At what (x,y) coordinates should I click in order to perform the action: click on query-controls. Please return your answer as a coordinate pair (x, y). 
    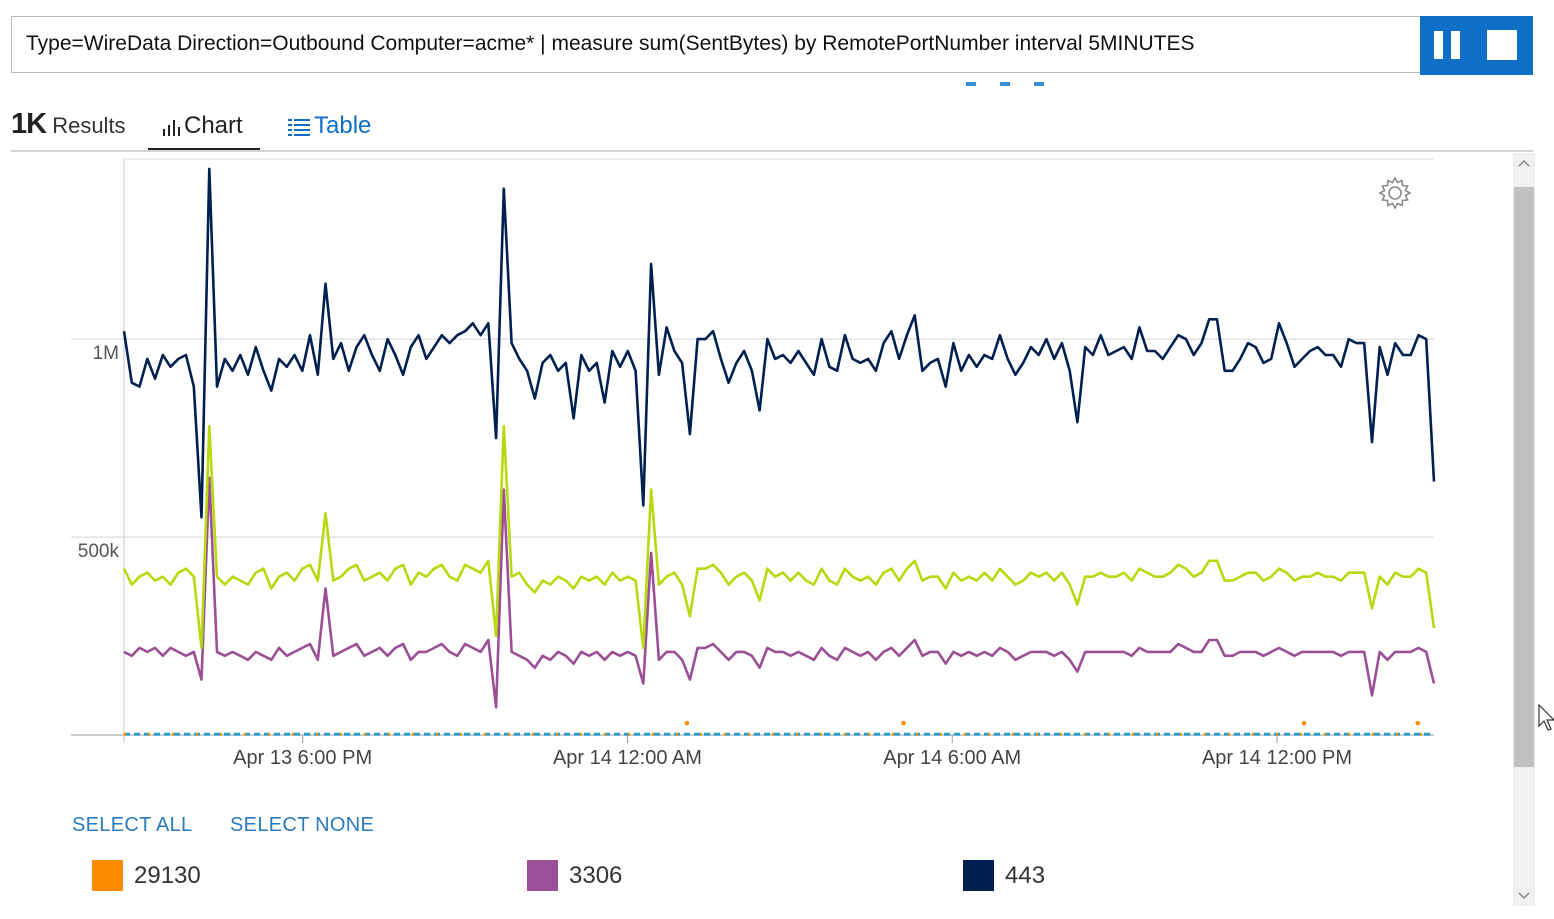
    Looking at the image, I should click on (1476, 45).